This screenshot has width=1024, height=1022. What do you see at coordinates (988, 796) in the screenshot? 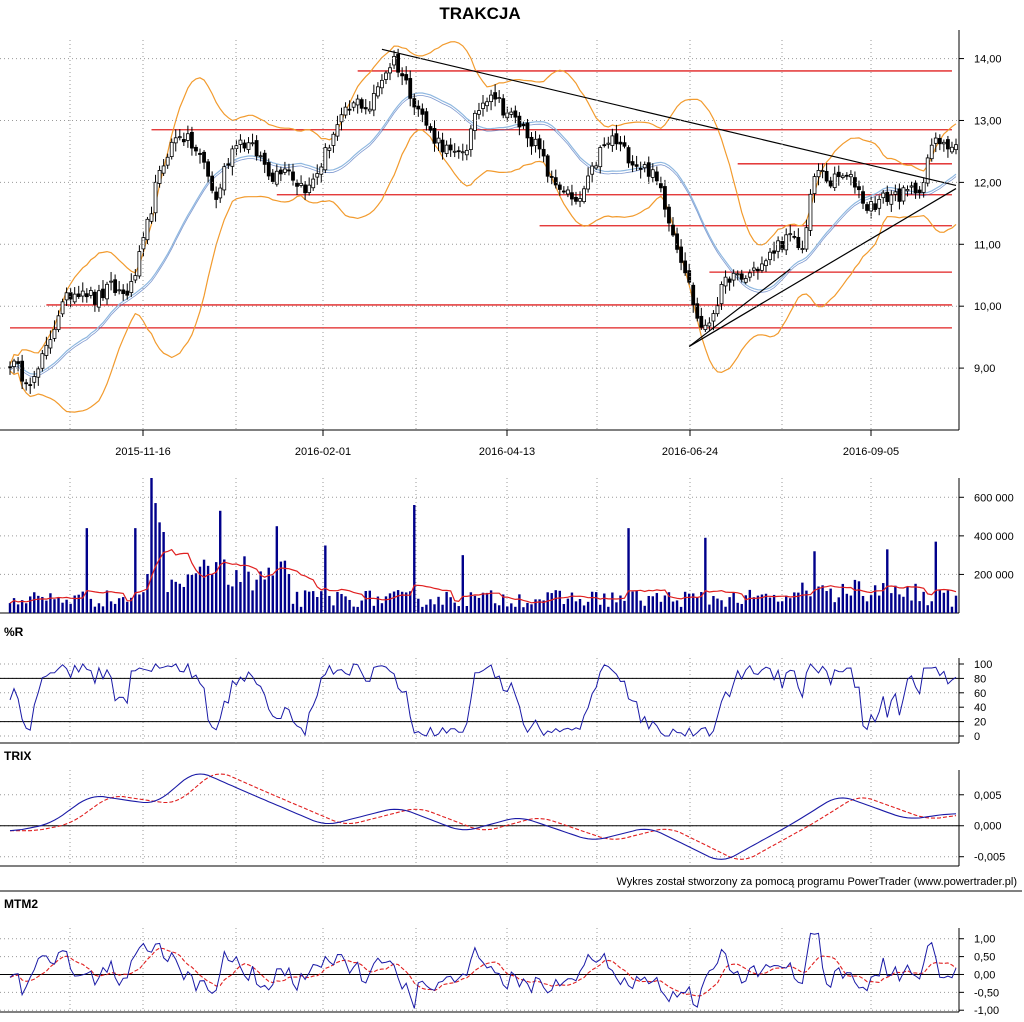
I see `trix-tick-label: 0,005` at bounding box center [988, 796].